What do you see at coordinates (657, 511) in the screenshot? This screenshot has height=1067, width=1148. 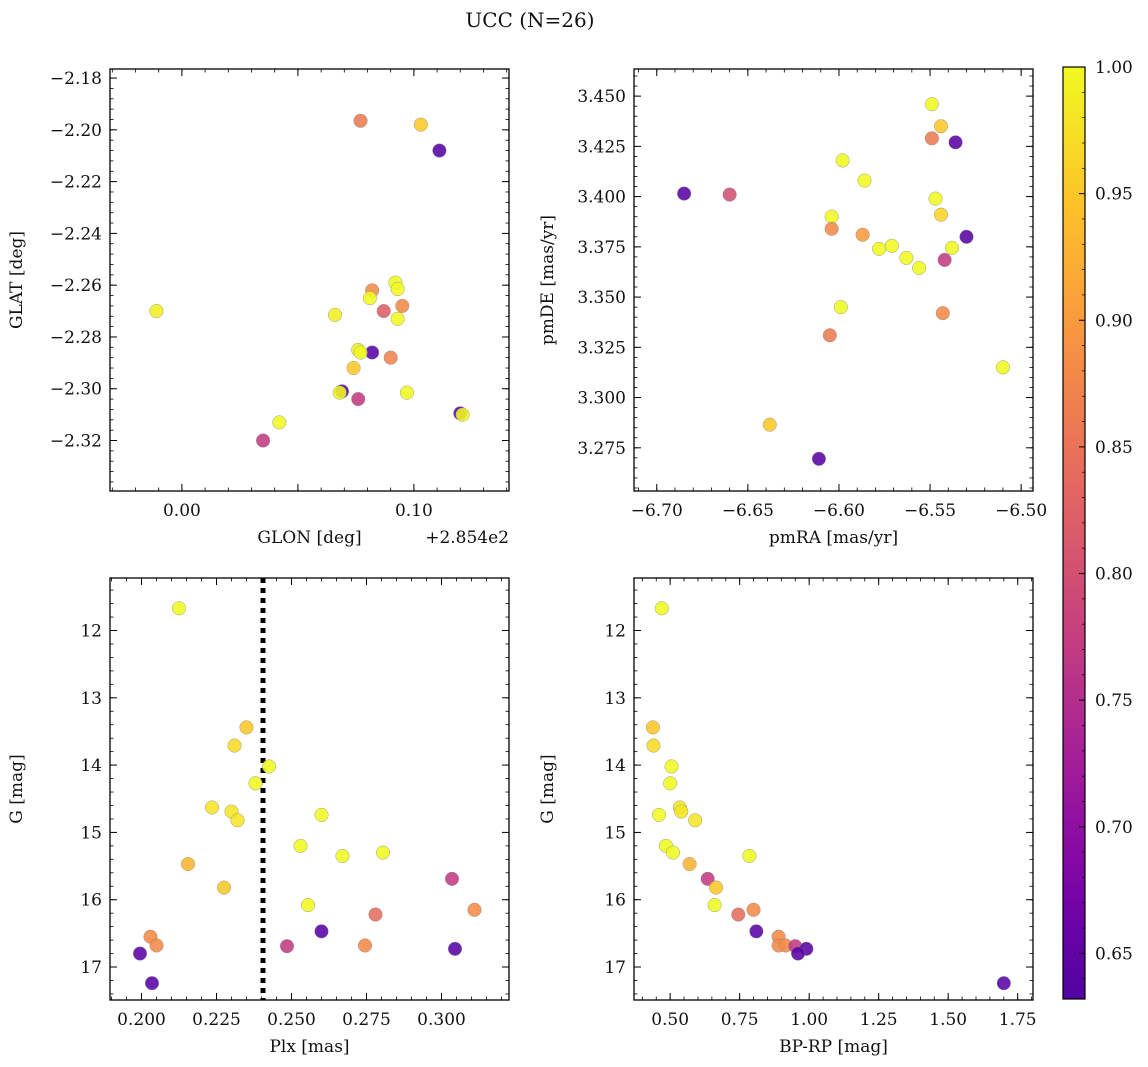 I see `x-tick-label: −6.70` at bounding box center [657, 511].